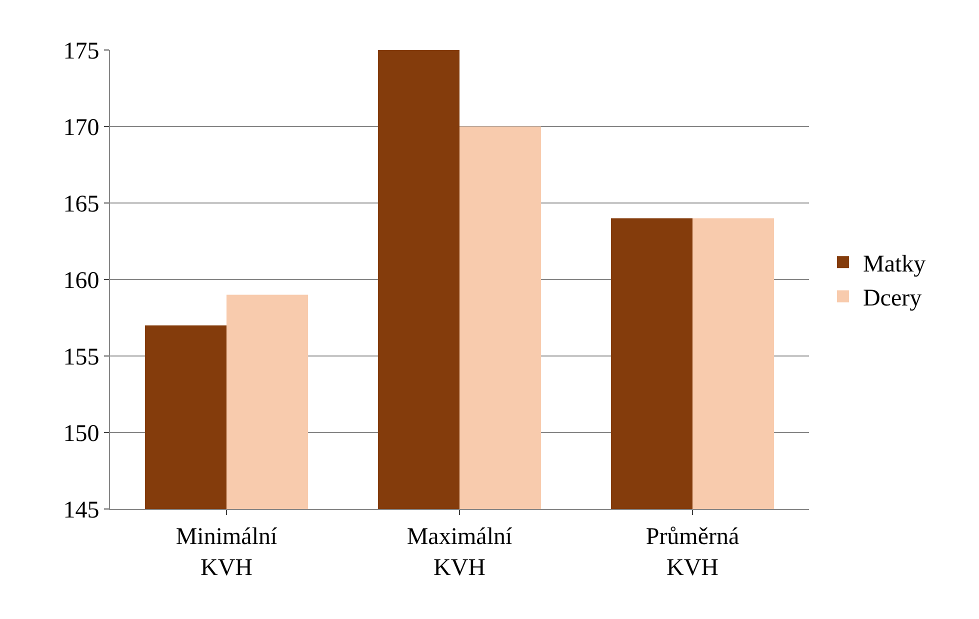  What do you see at coordinates (81, 433) in the screenshot?
I see `y-tick-label: 150` at bounding box center [81, 433].